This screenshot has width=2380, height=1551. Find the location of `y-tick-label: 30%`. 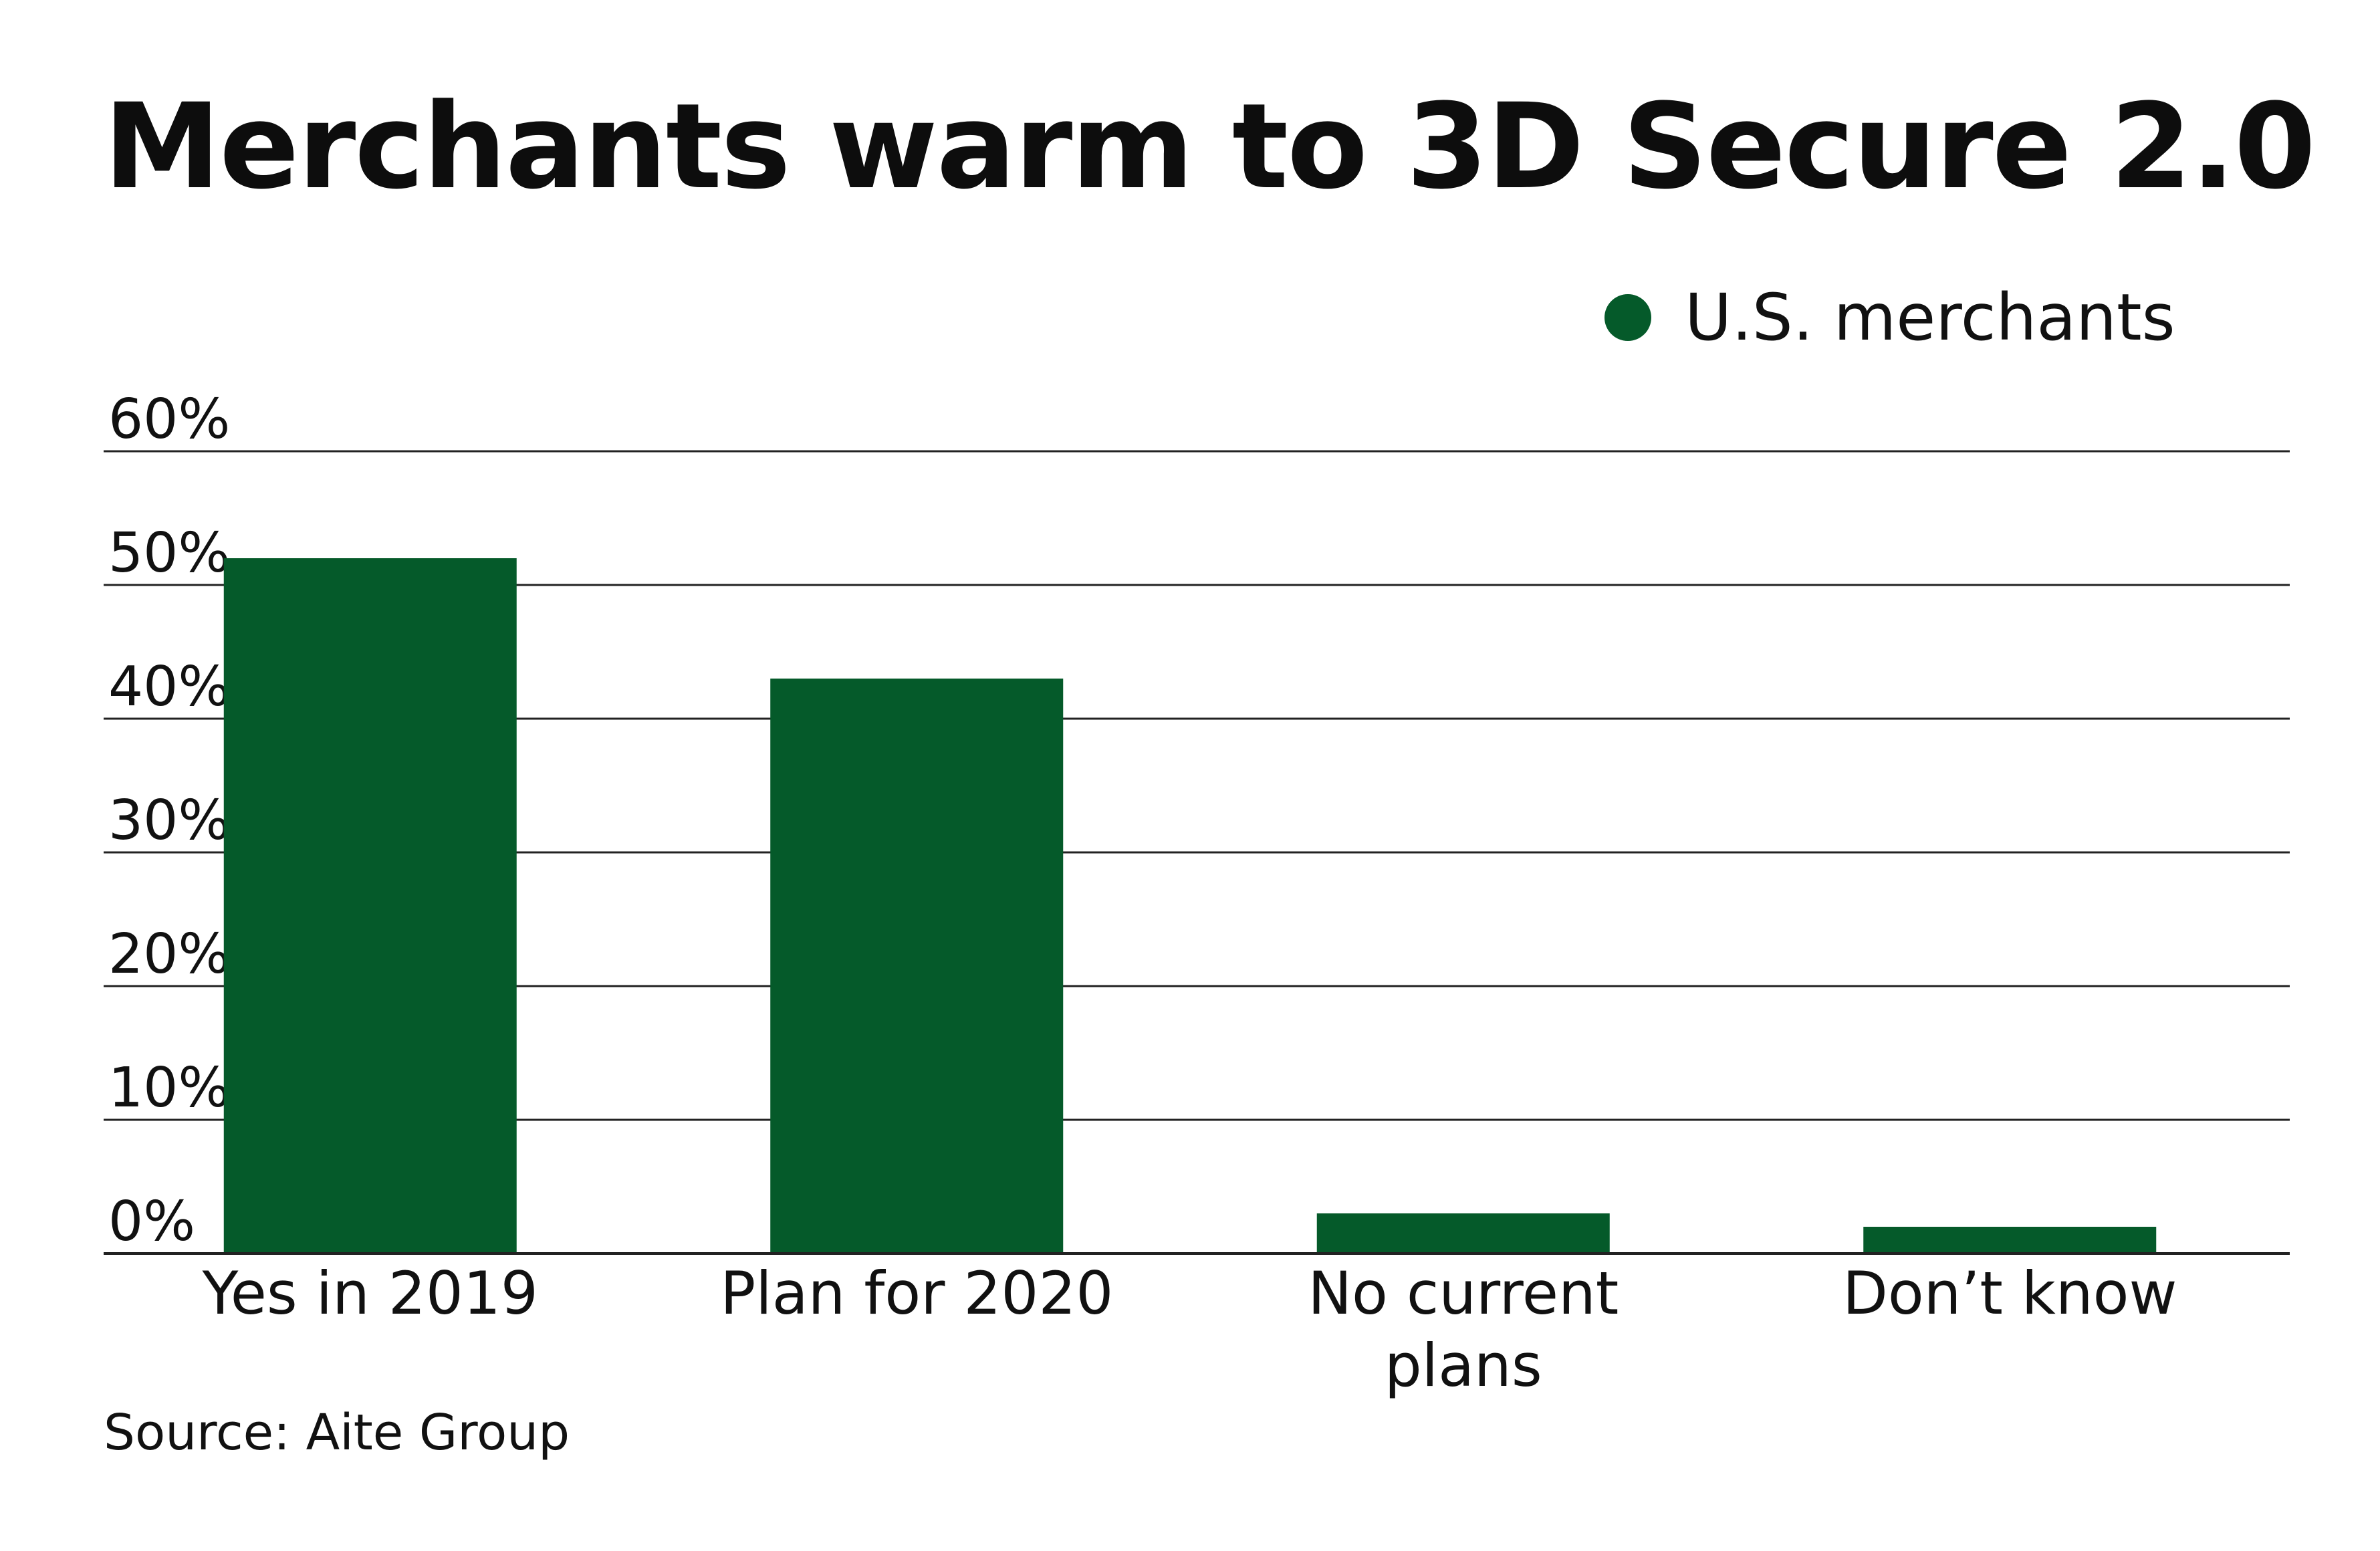

y-tick-label: 30% is located at coordinates (169, 820).